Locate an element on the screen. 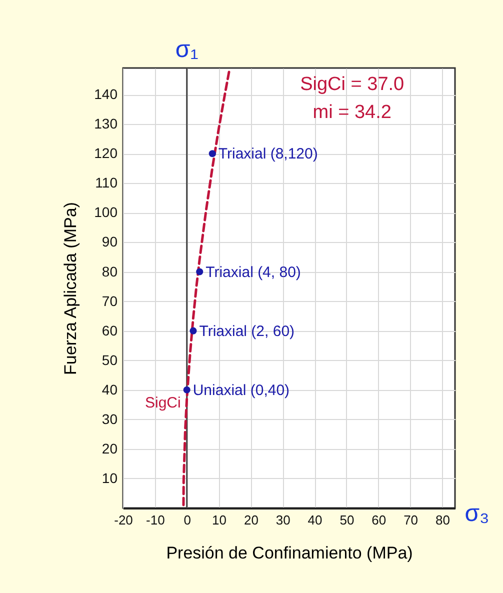 The image size is (503, 593). y-axis-title: Fuerza Aplicada (MPa) is located at coordinates (70, 288).